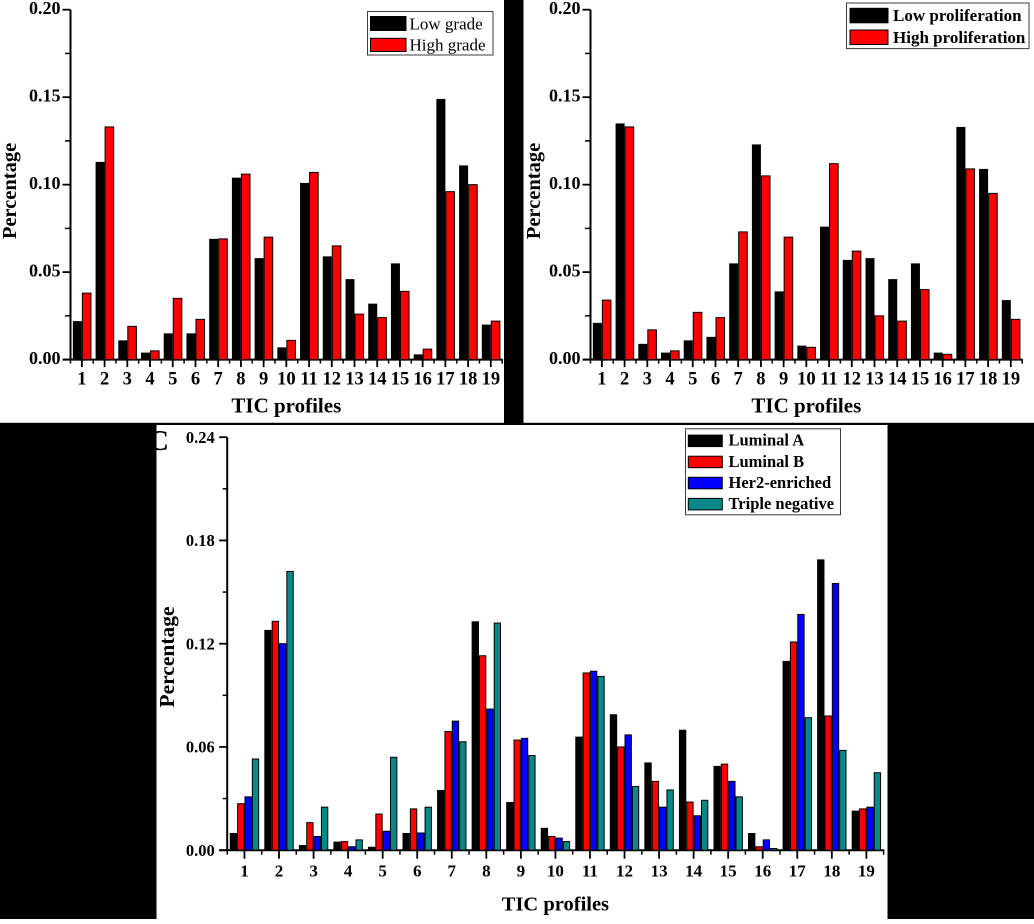 The height and width of the screenshot is (924, 1034). What do you see at coordinates (780, 482) in the screenshot?
I see `svg-text: Her2-enriched` at bounding box center [780, 482].